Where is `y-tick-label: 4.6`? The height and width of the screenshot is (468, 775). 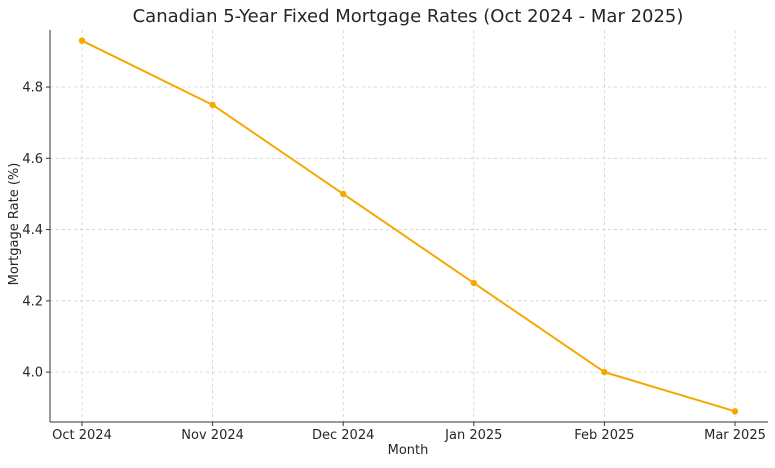 y-tick-label: 4.6 is located at coordinates (32, 159).